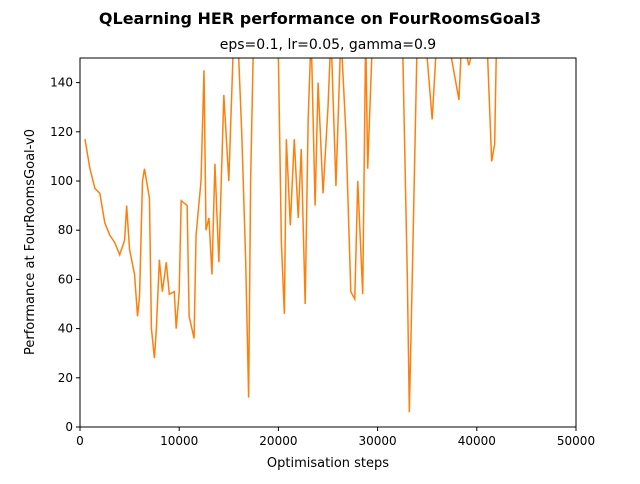  I want to click on y-tick-label: 100, so click(61, 181).